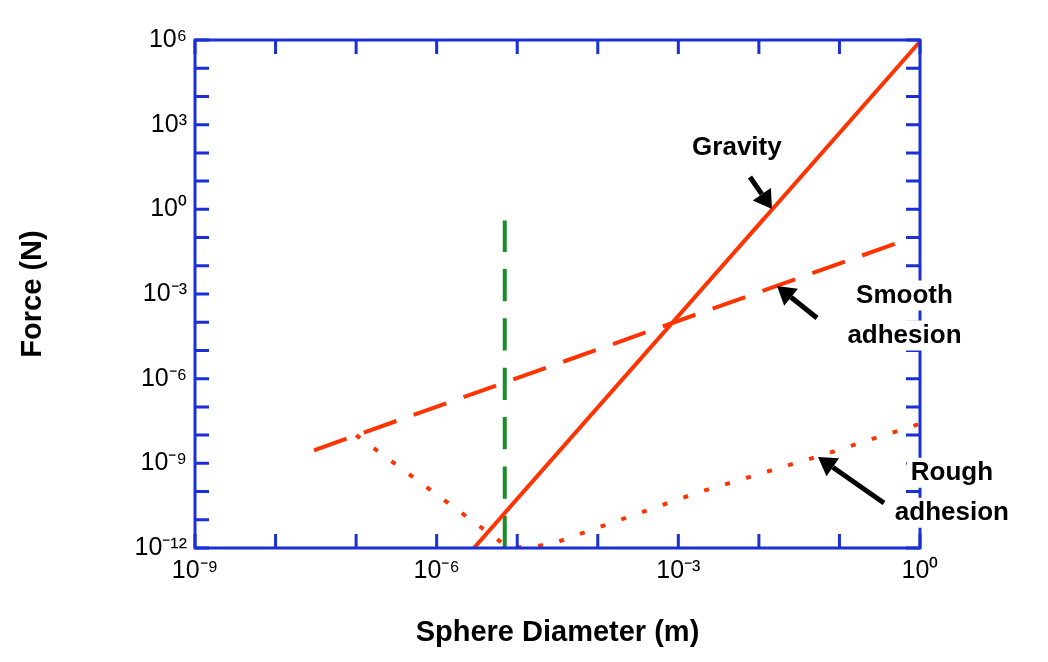 This screenshot has width=1048, height=662. What do you see at coordinates (168, 122) in the screenshot?
I see `y-tick-label: 10³` at bounding box center [168, 122].